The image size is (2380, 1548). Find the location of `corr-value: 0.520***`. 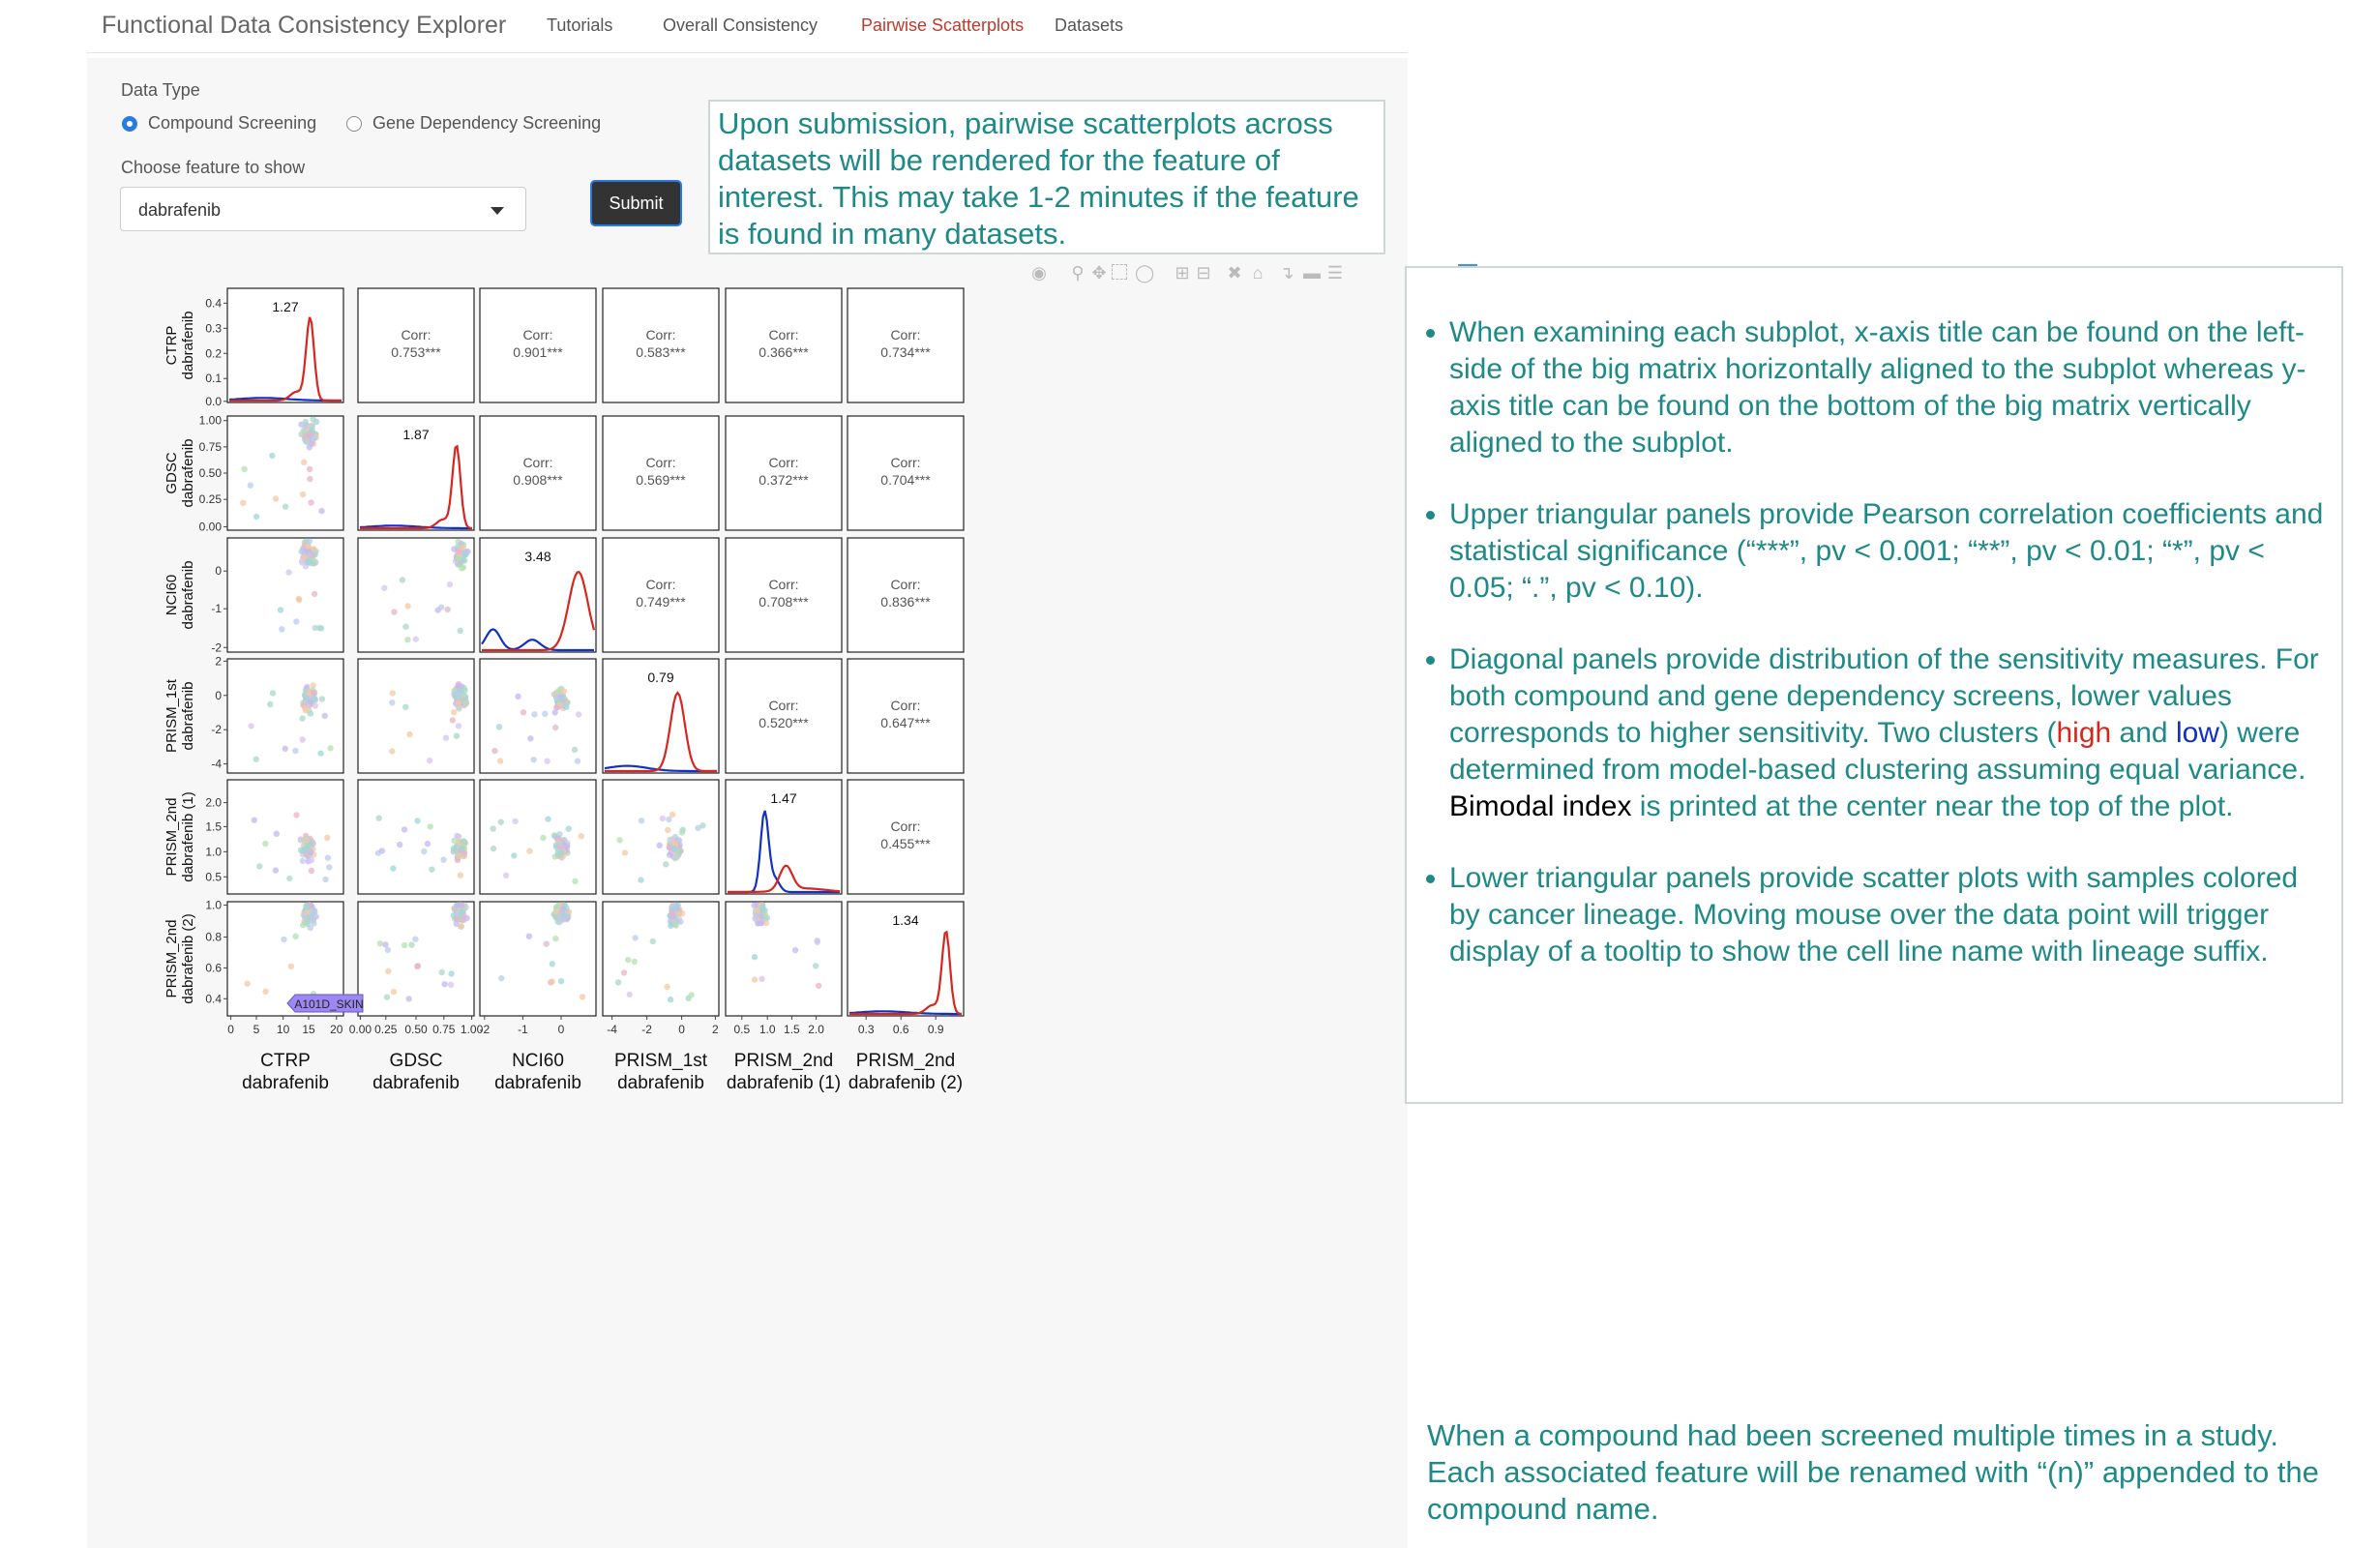

corr-value: 0.520*** is located at coordinates (784, 722).